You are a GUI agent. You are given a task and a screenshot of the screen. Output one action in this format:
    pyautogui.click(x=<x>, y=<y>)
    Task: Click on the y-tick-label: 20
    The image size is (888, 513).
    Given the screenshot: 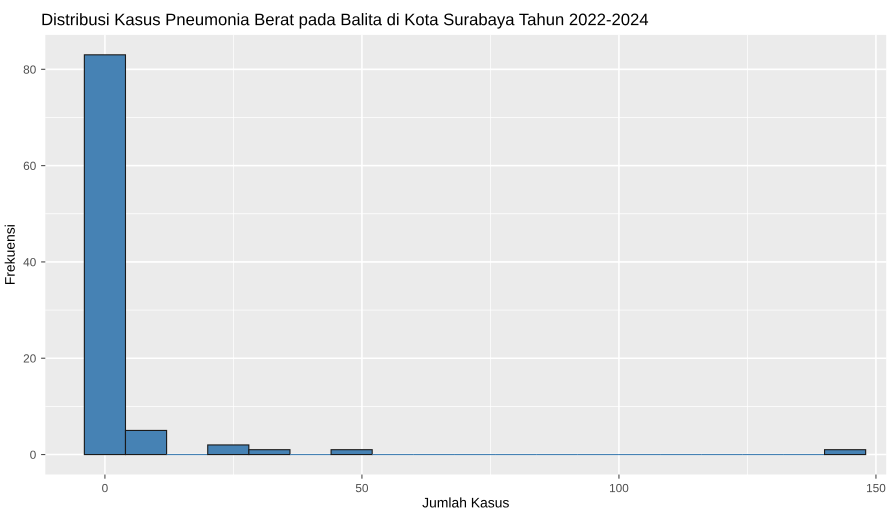 What is the action you would take?
    pyautogui.click(x=30, y=358)
    